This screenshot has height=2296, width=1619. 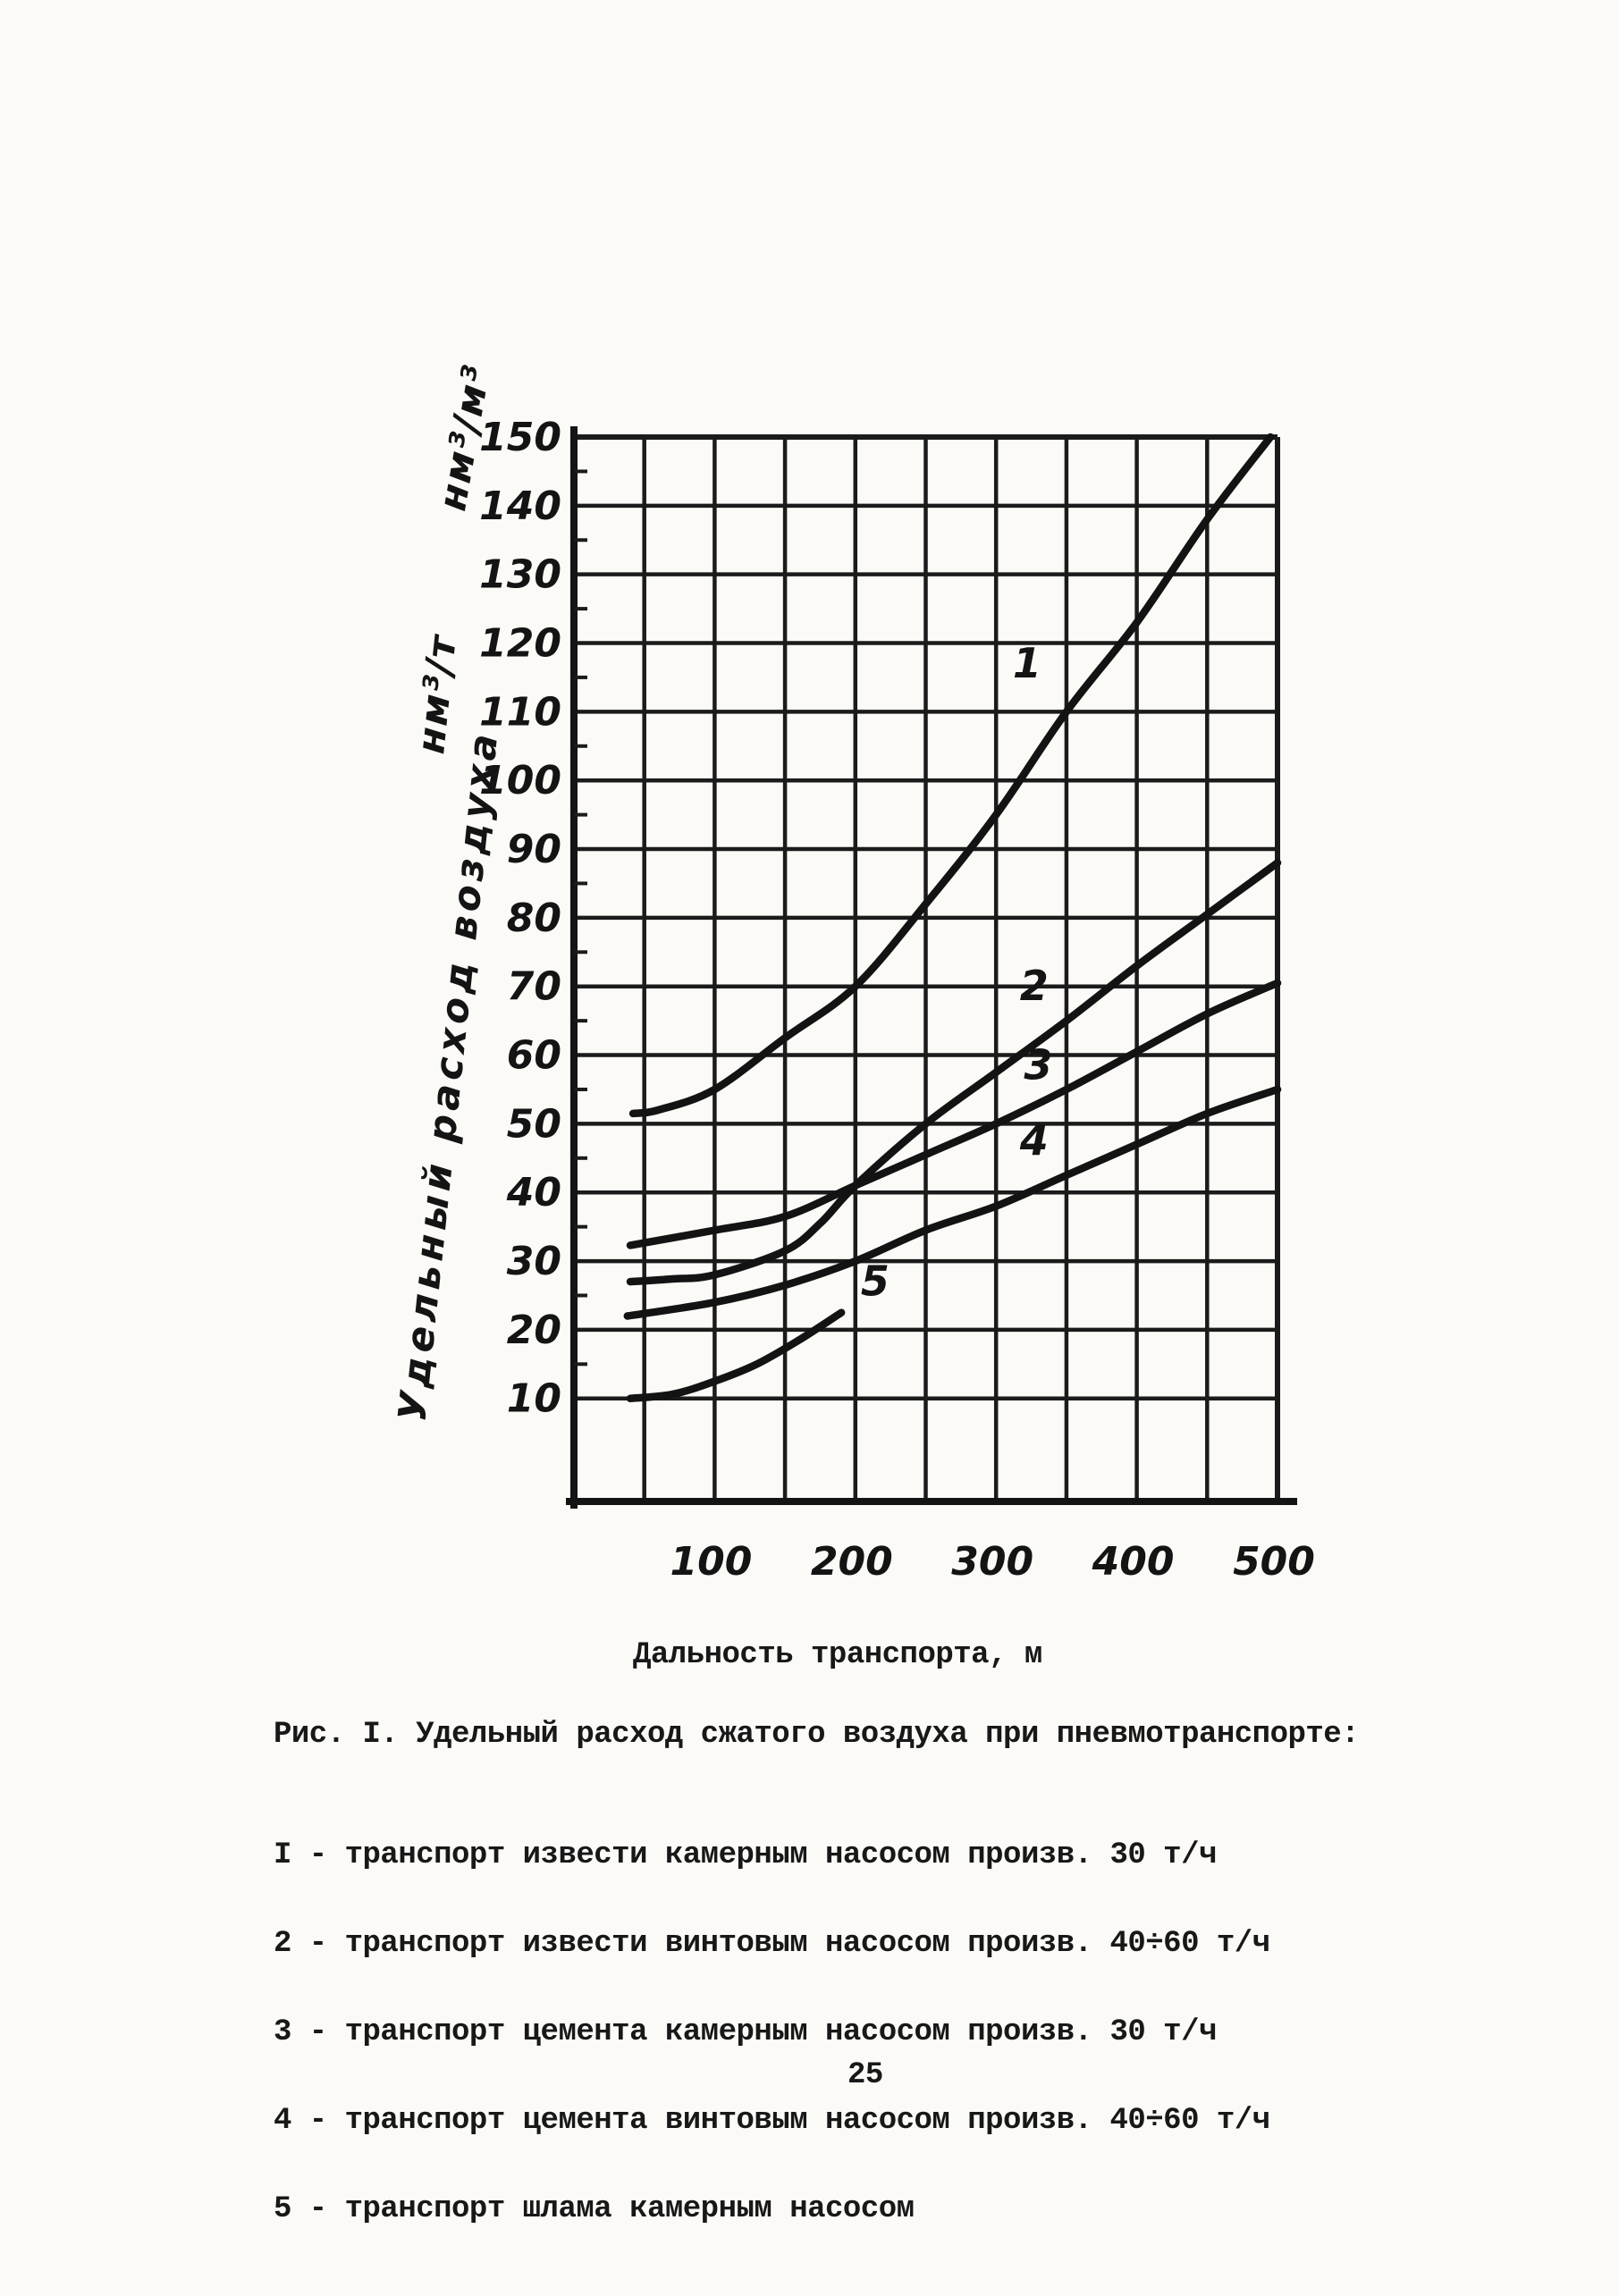 I want to click on x-tick-label-300: 300, so click(x=992, y=1562).